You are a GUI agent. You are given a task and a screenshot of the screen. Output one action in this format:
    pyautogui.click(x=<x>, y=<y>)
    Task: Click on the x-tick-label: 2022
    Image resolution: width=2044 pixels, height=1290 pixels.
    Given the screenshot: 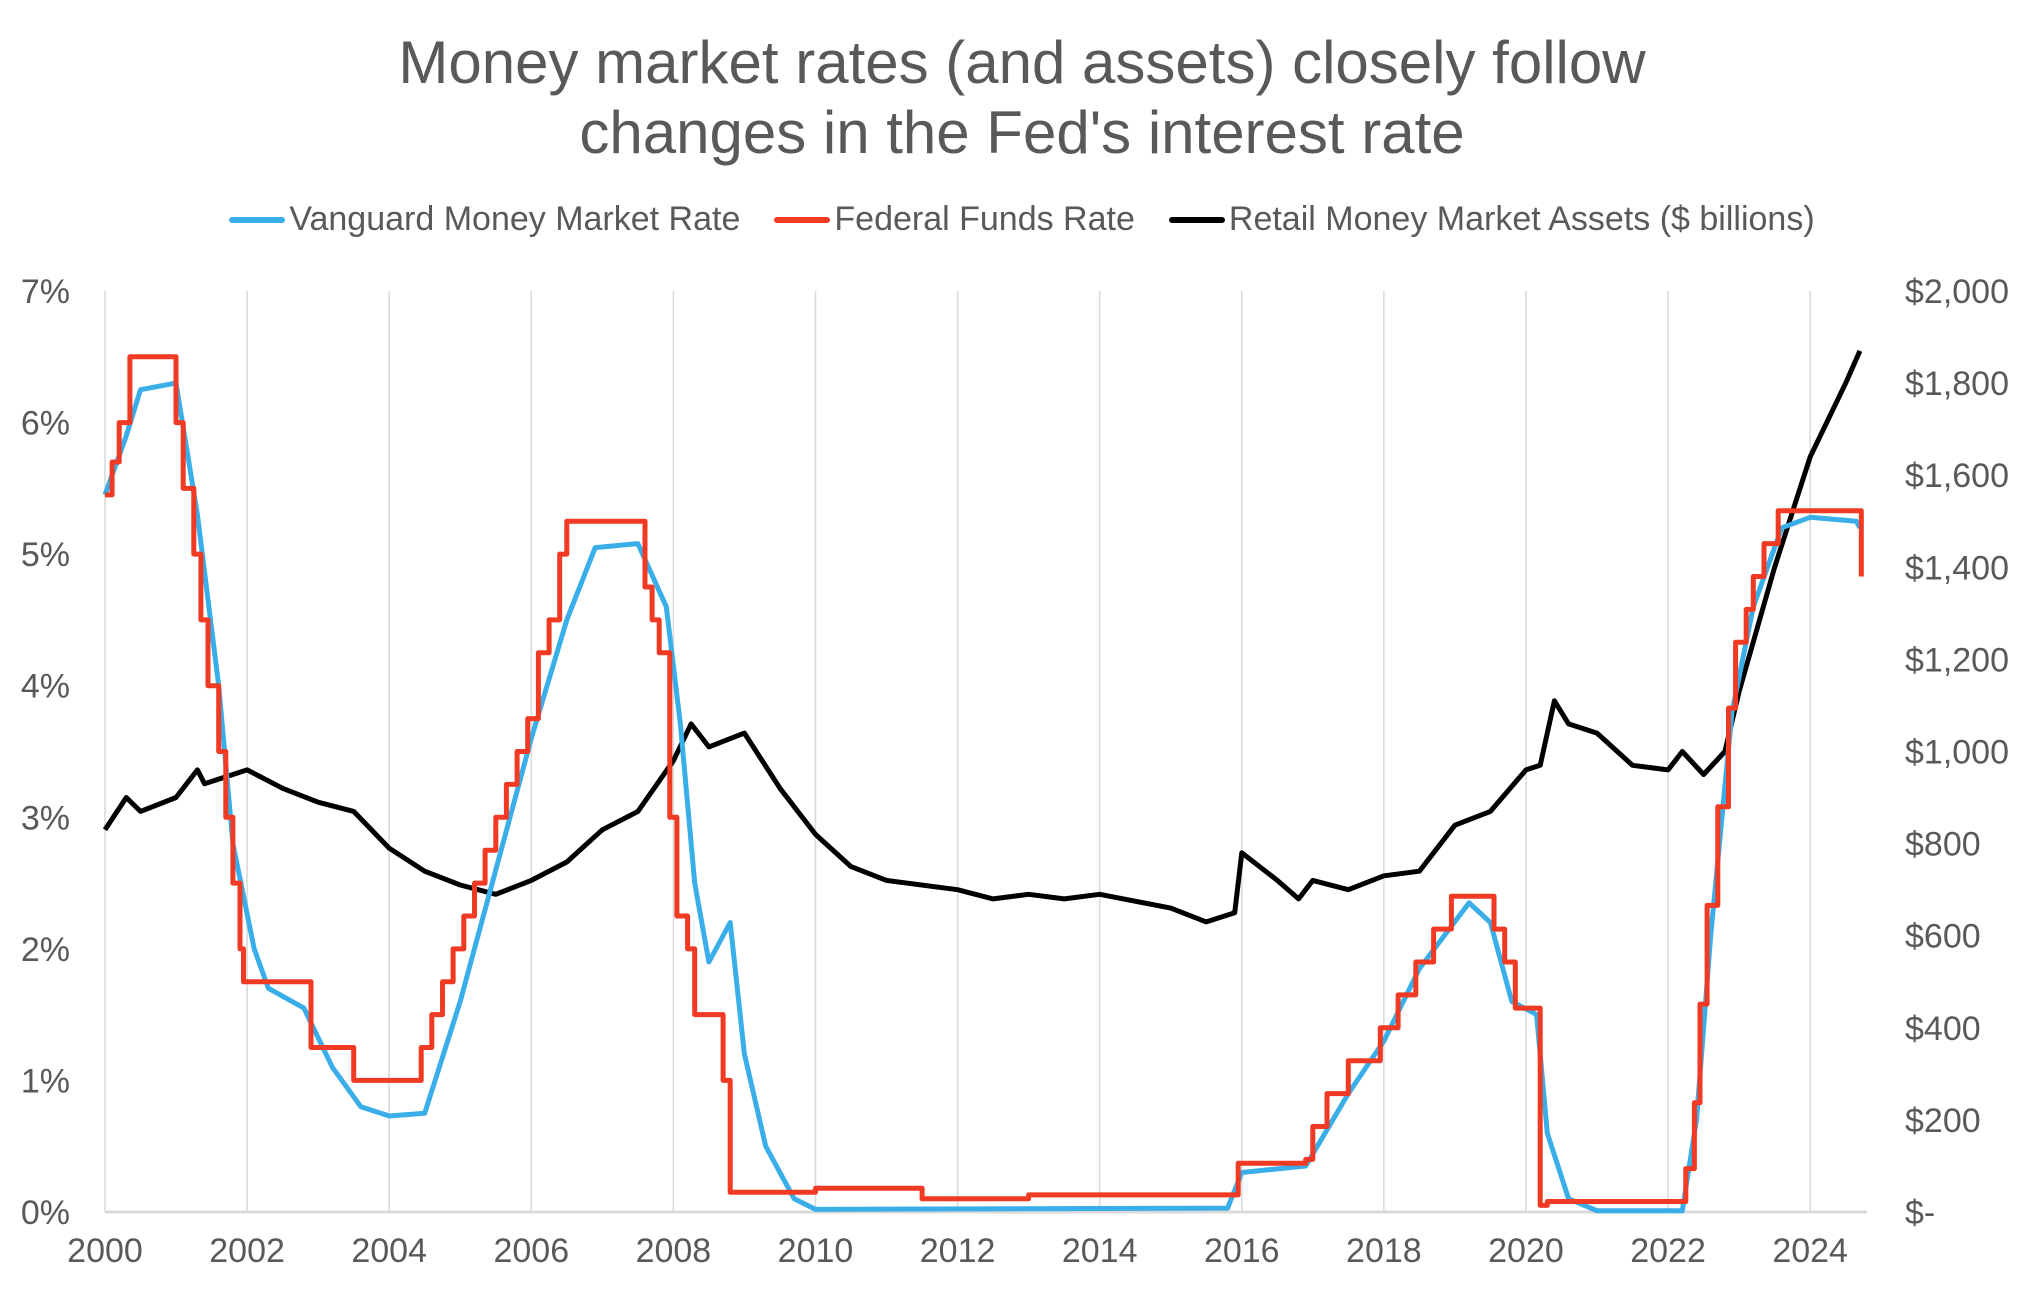 What is the action you would take?
    pyautogui.click(x=1668, y=1251)
    